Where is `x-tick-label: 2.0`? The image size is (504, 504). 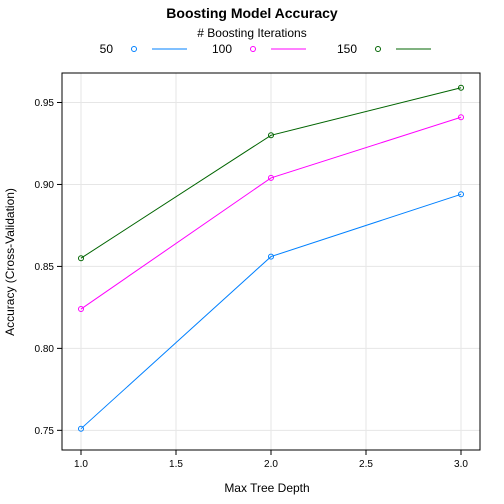 x-tick-label: 2.0 is located at coordinates (271, 464).